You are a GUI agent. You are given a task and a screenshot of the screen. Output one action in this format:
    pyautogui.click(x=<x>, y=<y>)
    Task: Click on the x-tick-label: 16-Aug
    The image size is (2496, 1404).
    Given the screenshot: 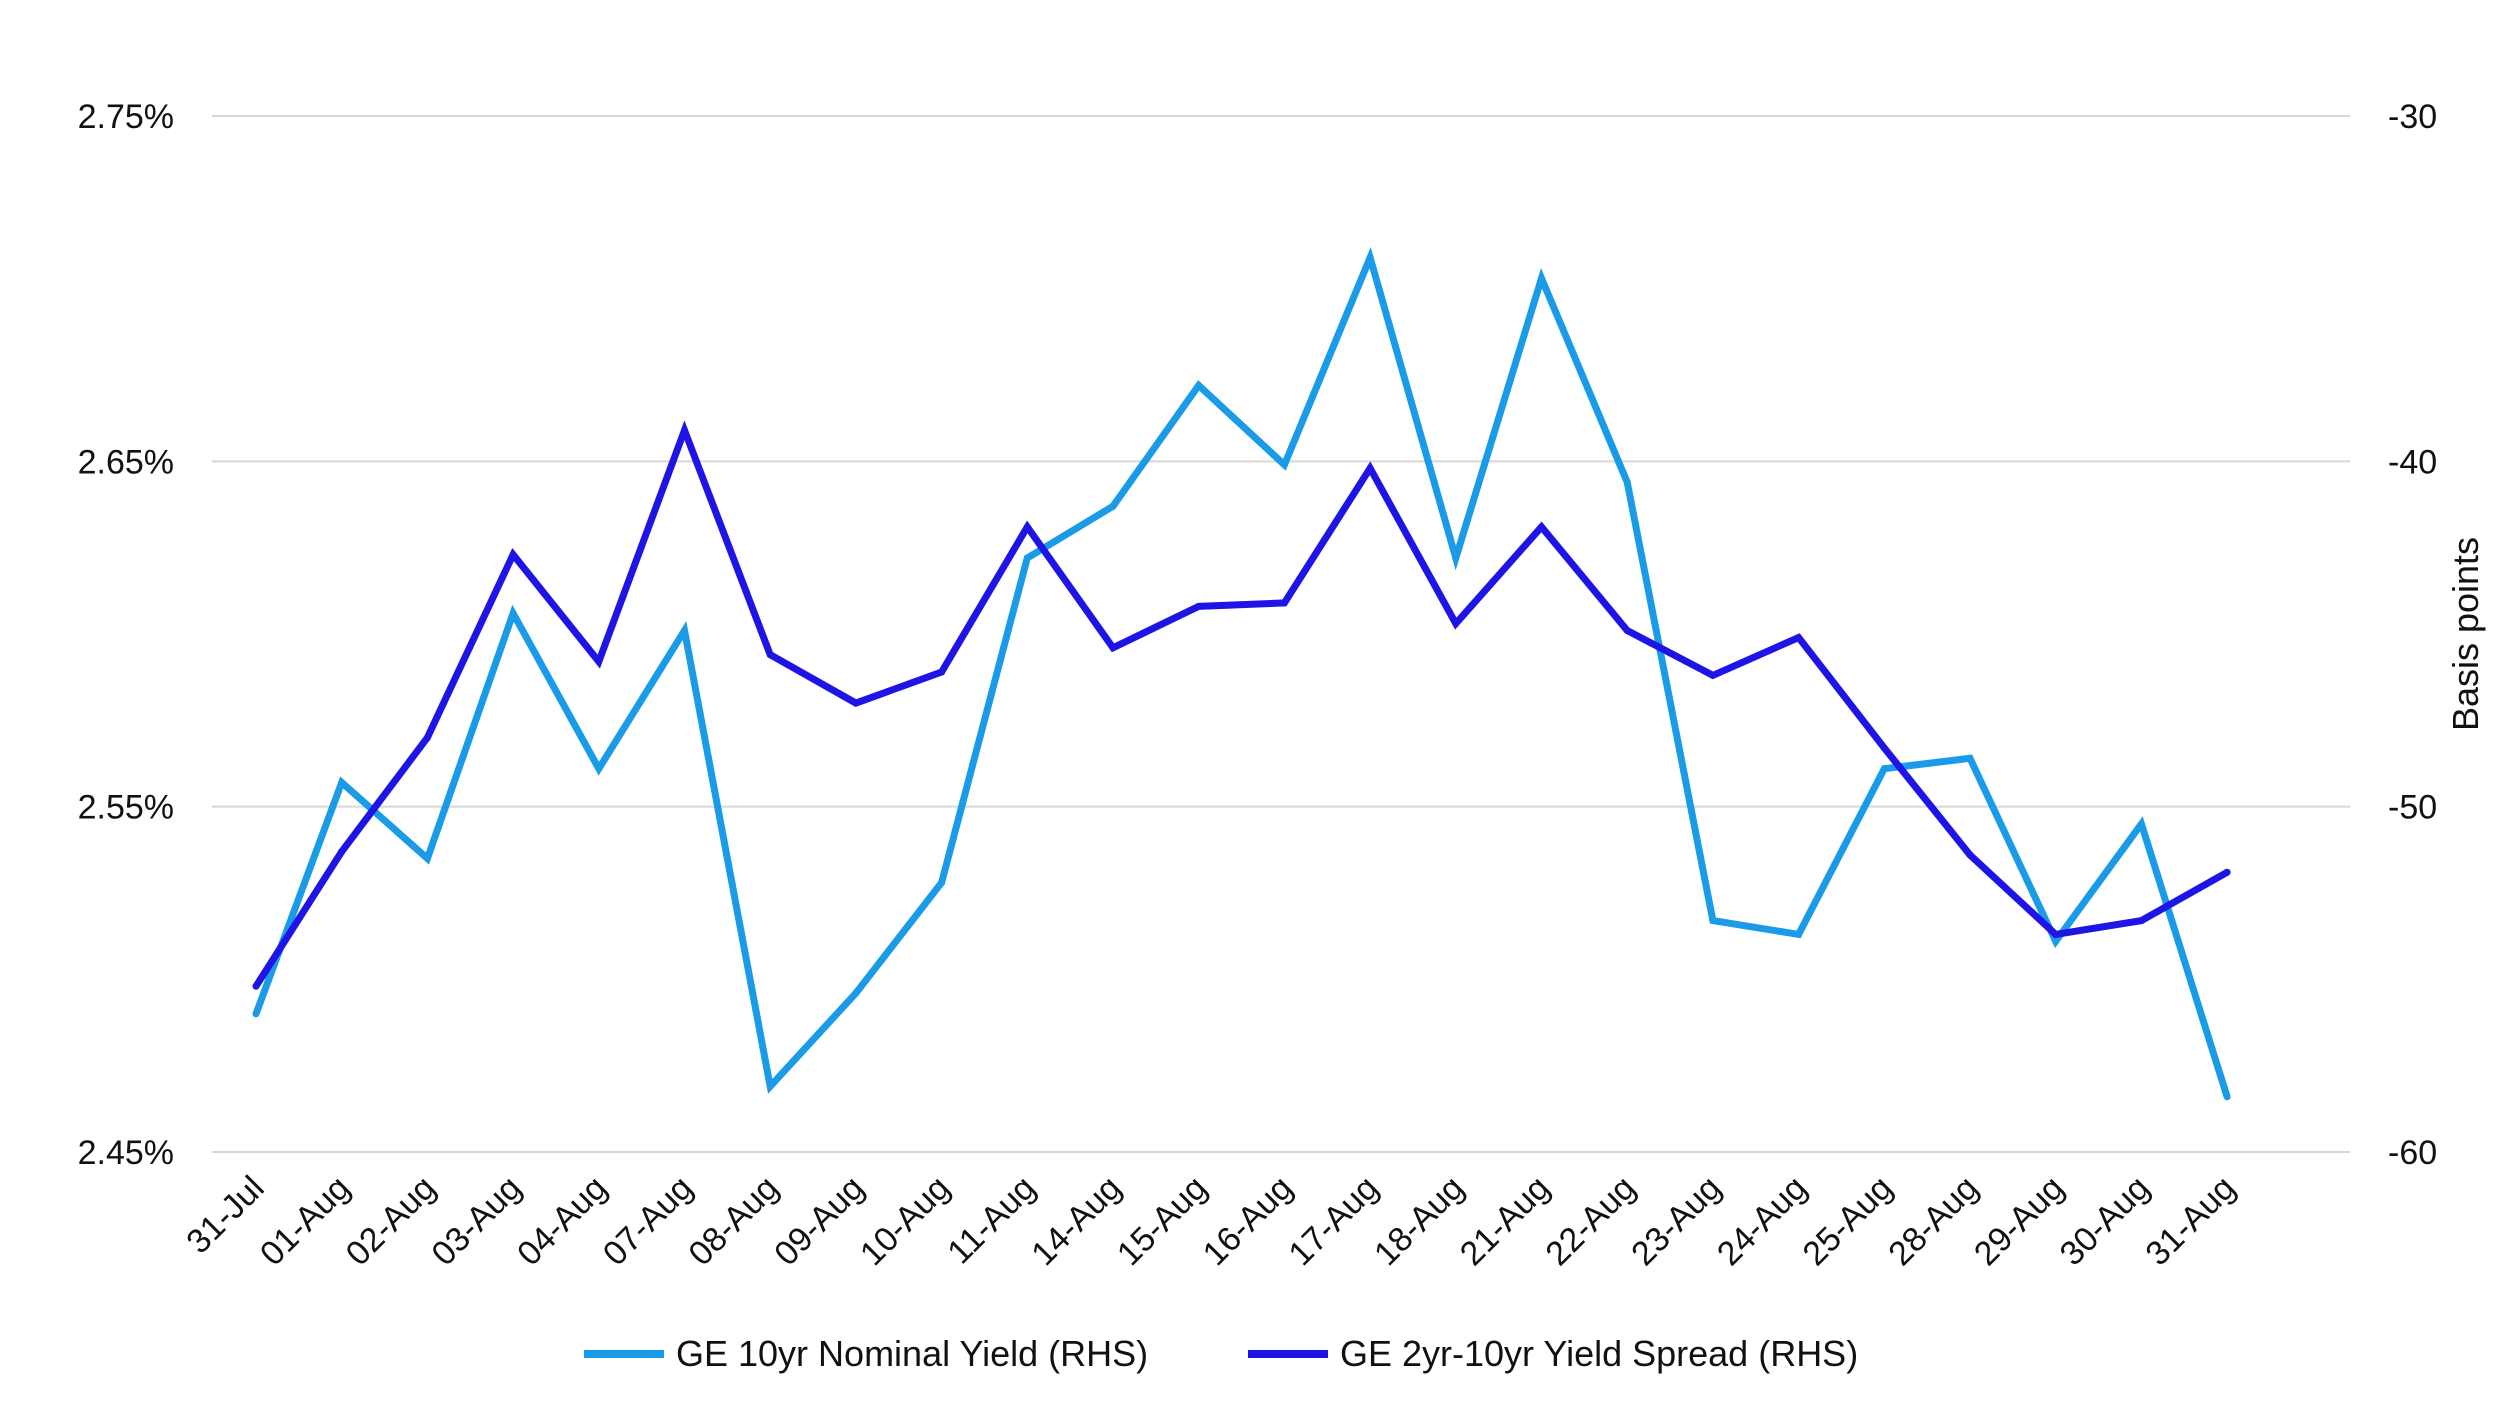 What is the action you would take?
    pyautogui.click(x=1248, y=1221)
    